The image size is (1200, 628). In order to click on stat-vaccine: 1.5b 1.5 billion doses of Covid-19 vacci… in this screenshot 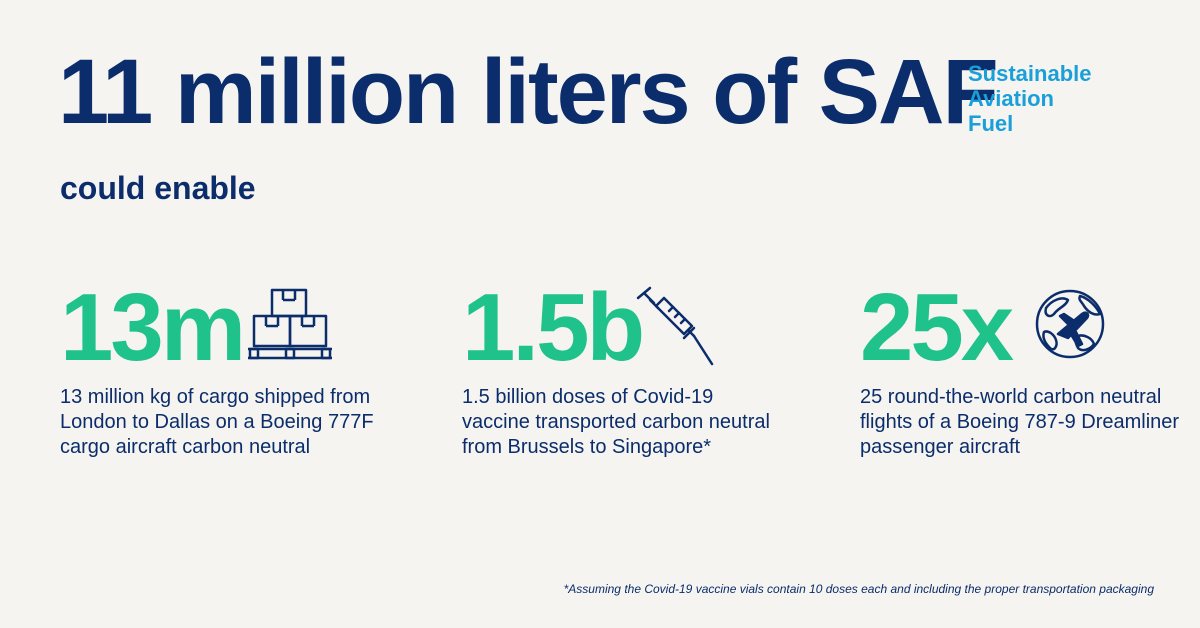, I will do `click(627, 366)`.